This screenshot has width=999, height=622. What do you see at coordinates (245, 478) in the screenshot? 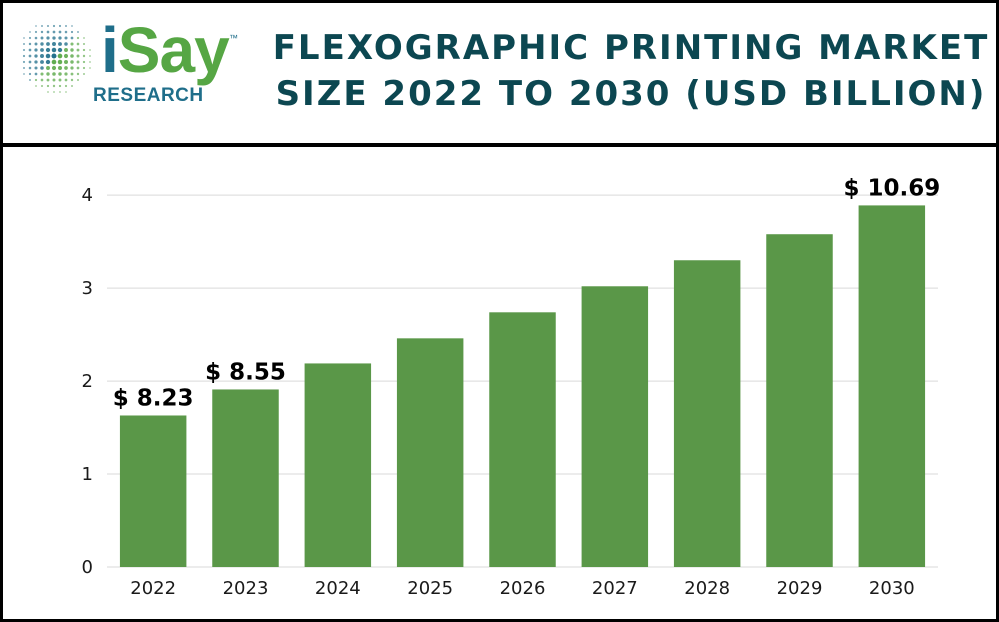
I see `bar-2023` at bounding box center [245, 478].